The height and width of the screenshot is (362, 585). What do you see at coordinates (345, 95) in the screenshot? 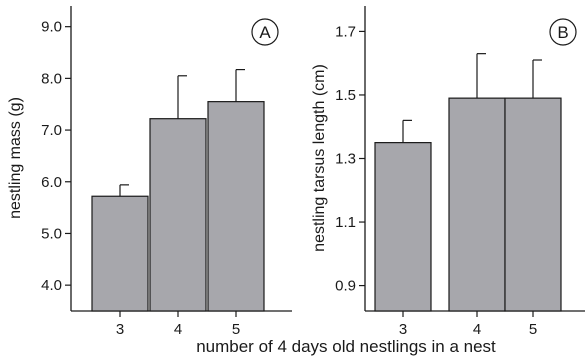
I see `y-tick-label: 1.5` at bounding box center [345, 95].